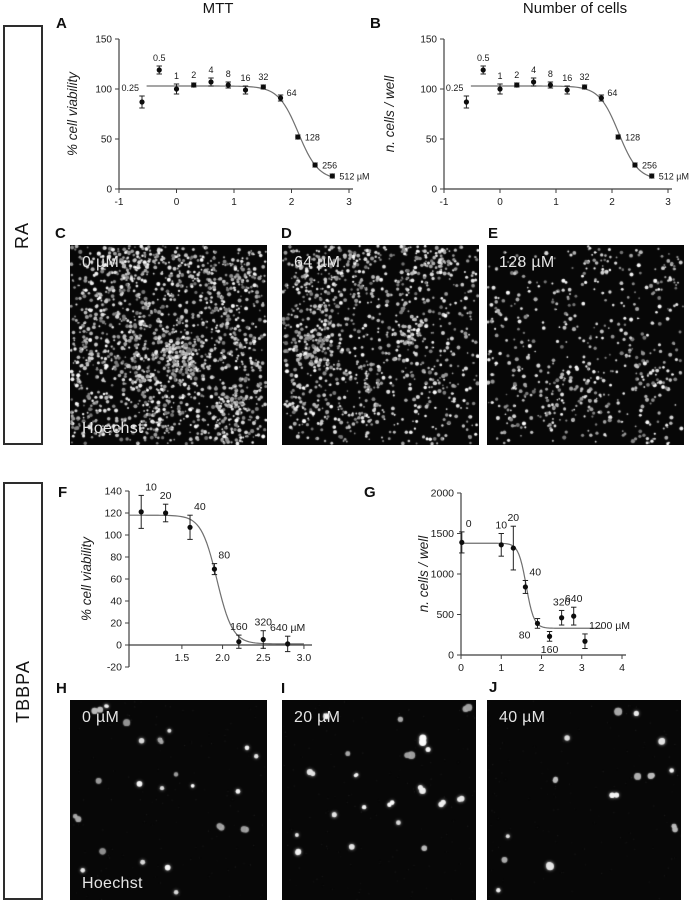 Image resolution: width=689 pixels, height=904 pixels. Describe the element at coordinates (168, 345) in the screenshot. I see `micrograph-panel-c: 0 µM Hoechst` at that location.